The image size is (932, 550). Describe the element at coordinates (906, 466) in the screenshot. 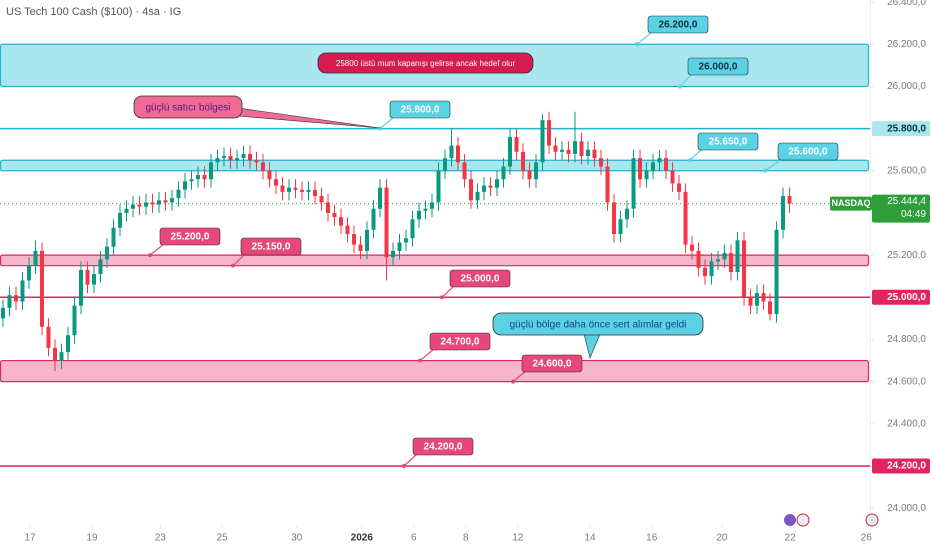

I see `price-label: 24.200,0` at that location.